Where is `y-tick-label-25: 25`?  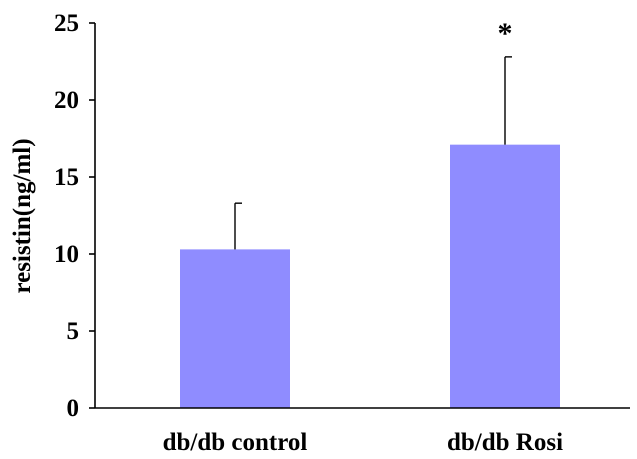
y-tick-label-25: 25 is located at coordinates (66, 23).